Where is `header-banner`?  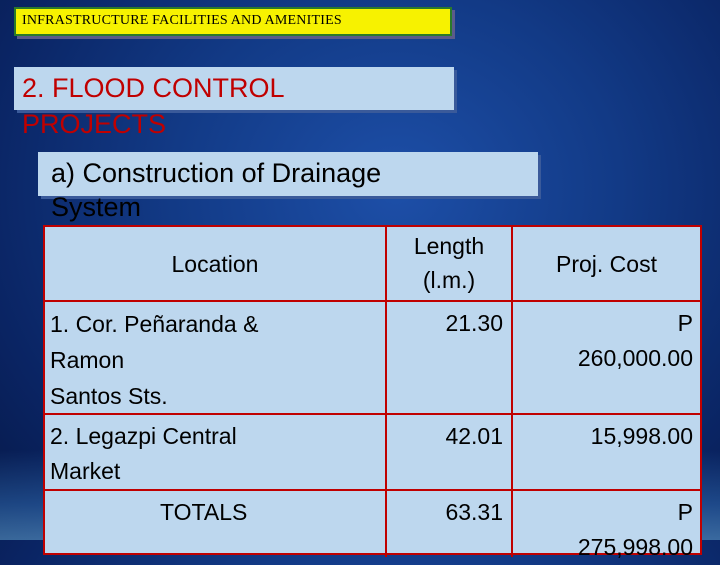 header-banner is located at coordinates (233, 21).